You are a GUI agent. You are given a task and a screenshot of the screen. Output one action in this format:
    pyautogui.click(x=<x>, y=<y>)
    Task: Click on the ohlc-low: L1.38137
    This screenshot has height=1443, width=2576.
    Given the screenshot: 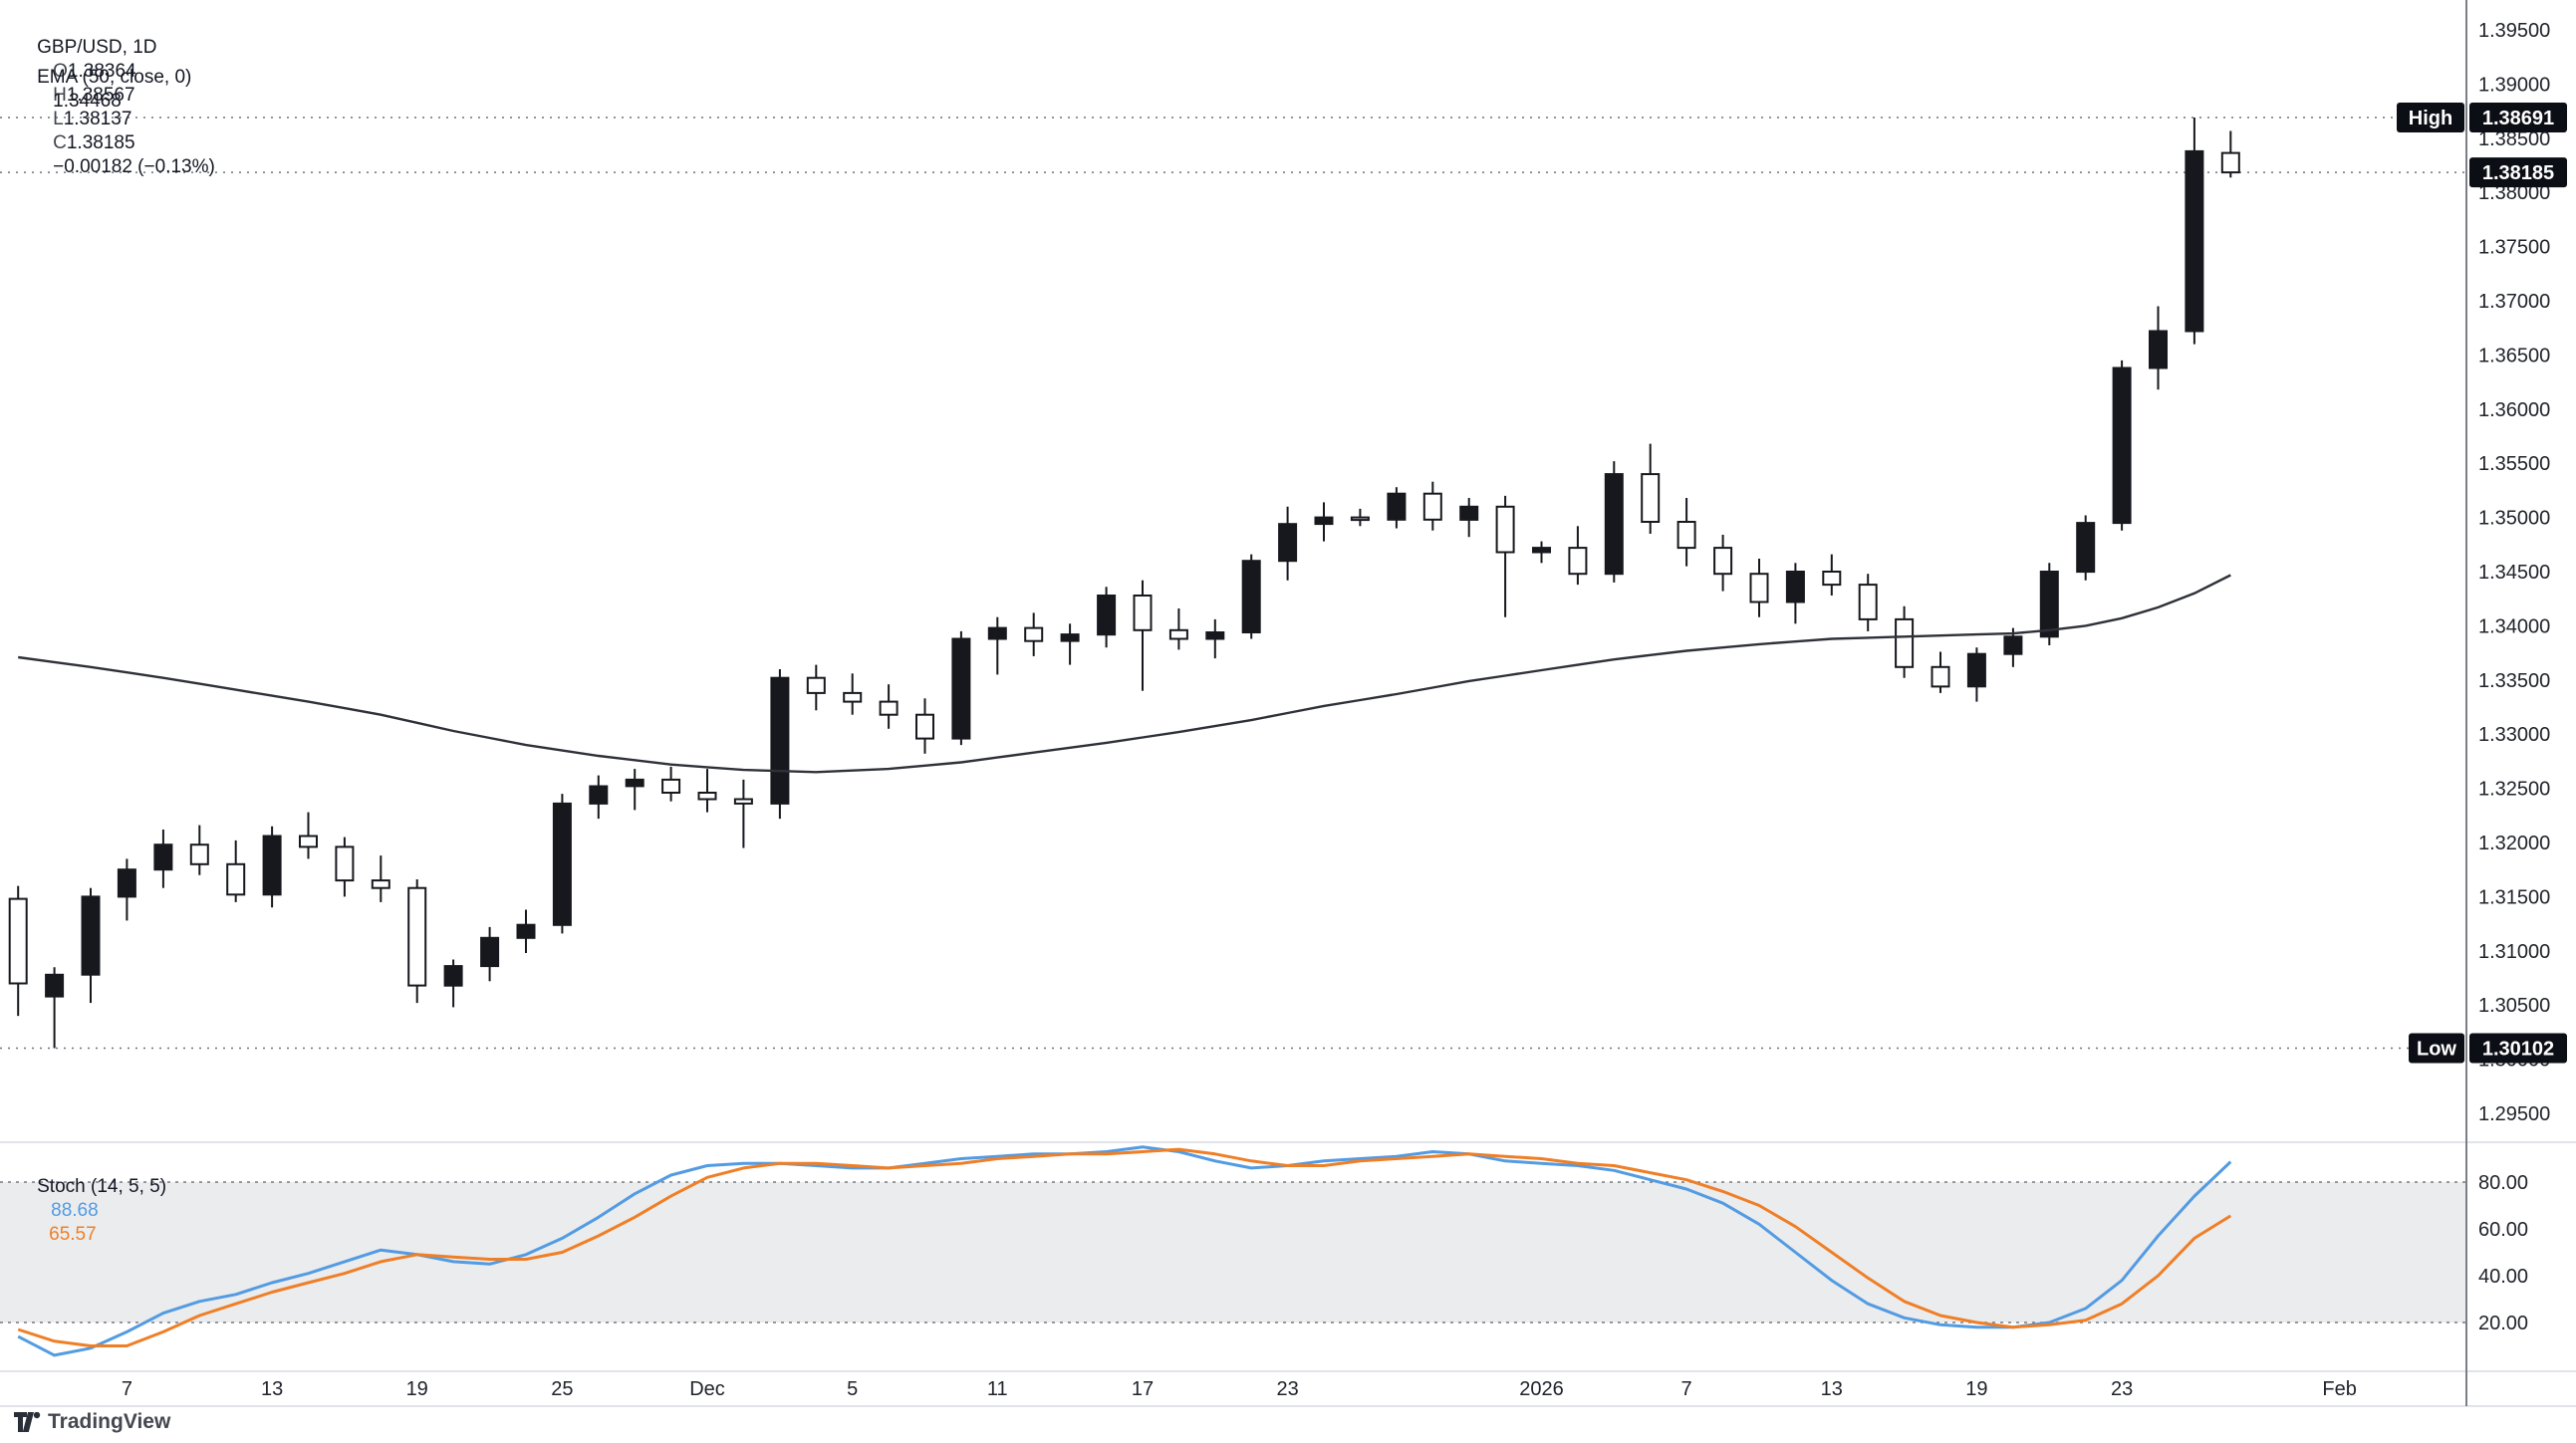 What is the action you would take?
    pyautogui.click(x=92, y=119)
    